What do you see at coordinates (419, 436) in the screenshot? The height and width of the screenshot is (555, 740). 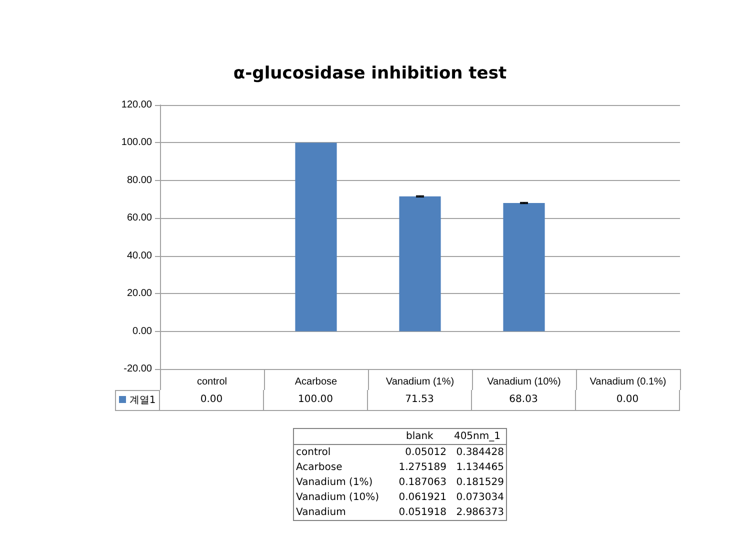 I see `text: blank` at bounding box center [419, 436].